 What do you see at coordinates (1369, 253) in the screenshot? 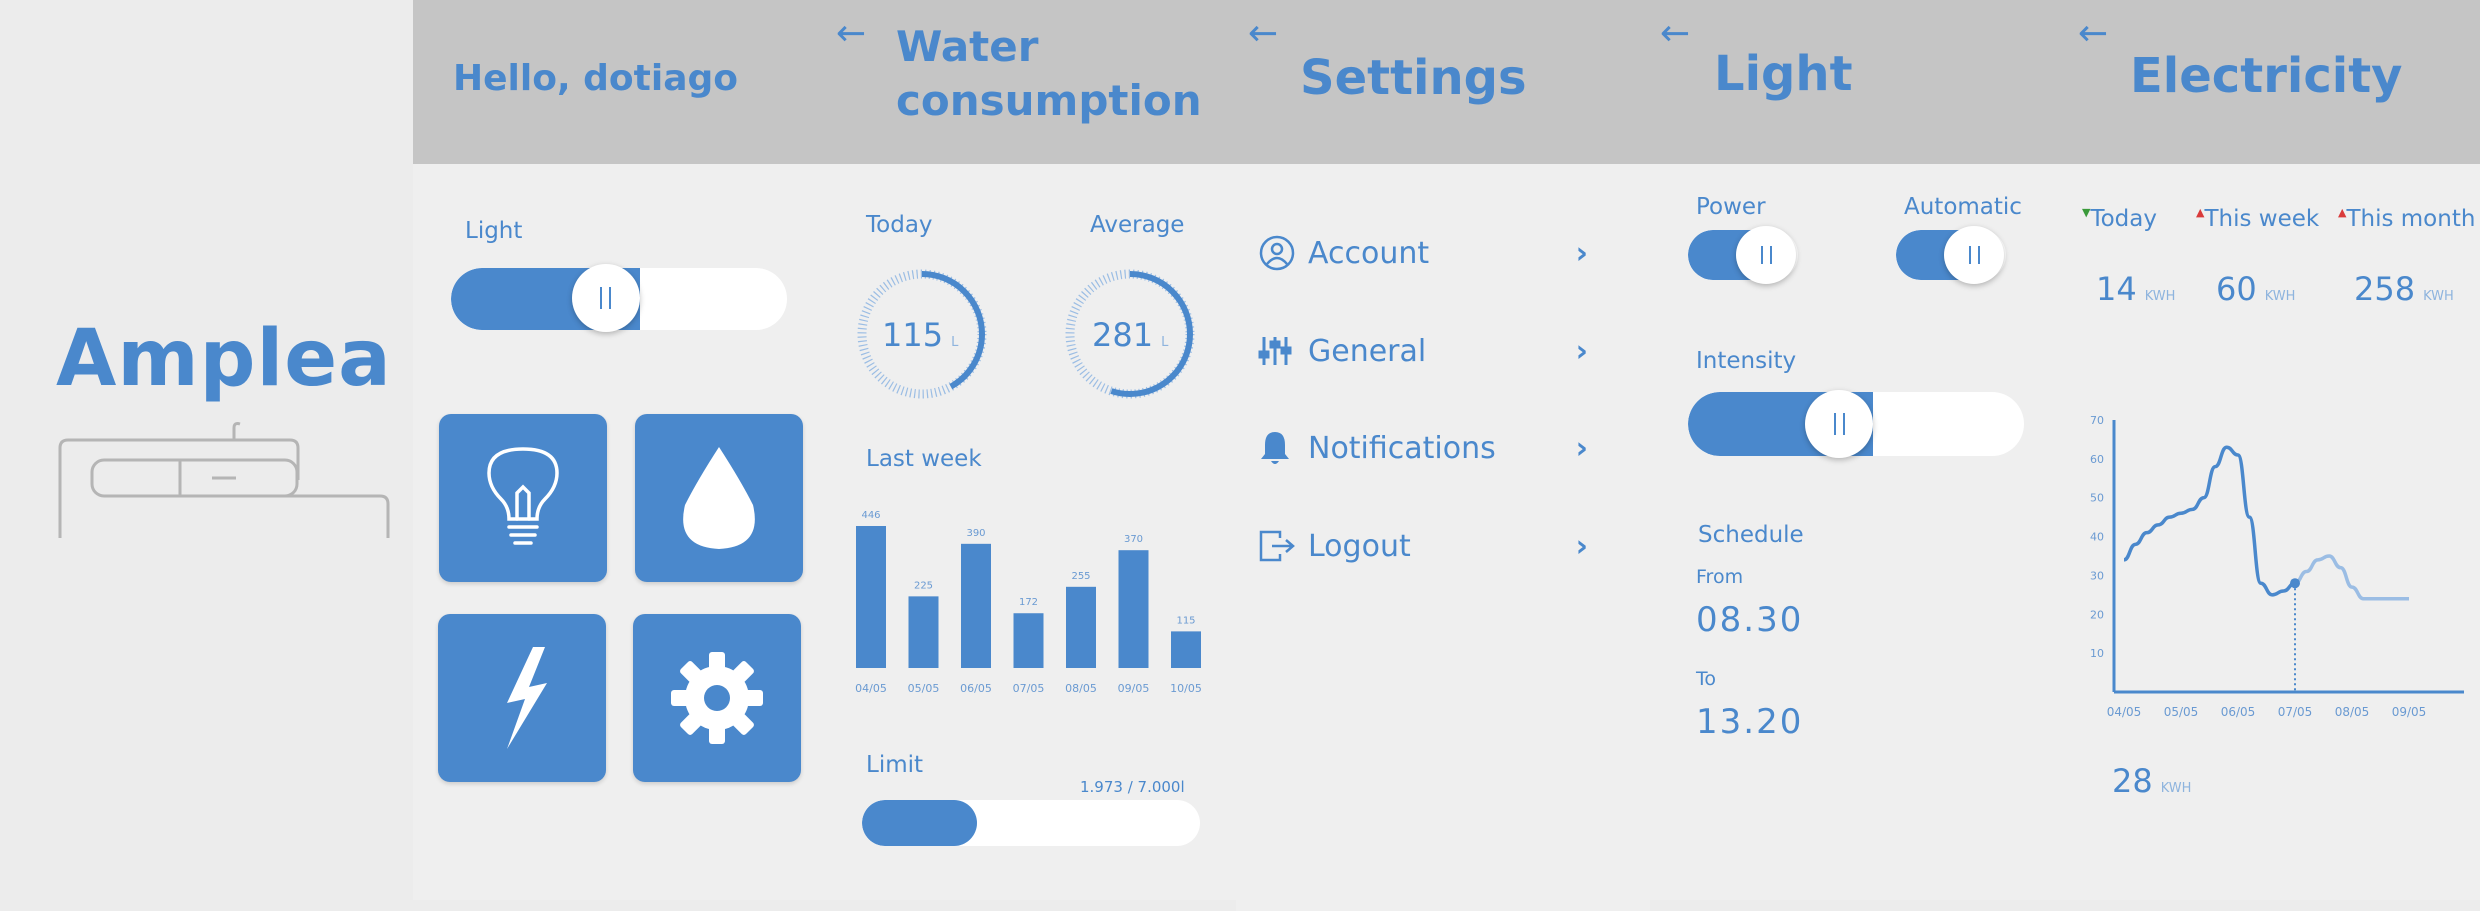
I see `settings-item-label: Account` at bounding box center [1369, 253].